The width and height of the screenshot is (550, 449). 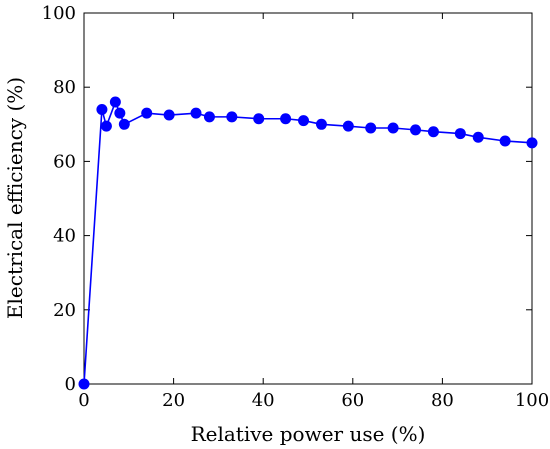 What do you see at coordinates (173, 400) in the screenshot?
I see `x-tick-label: 20` at bounding box center [173, 400].